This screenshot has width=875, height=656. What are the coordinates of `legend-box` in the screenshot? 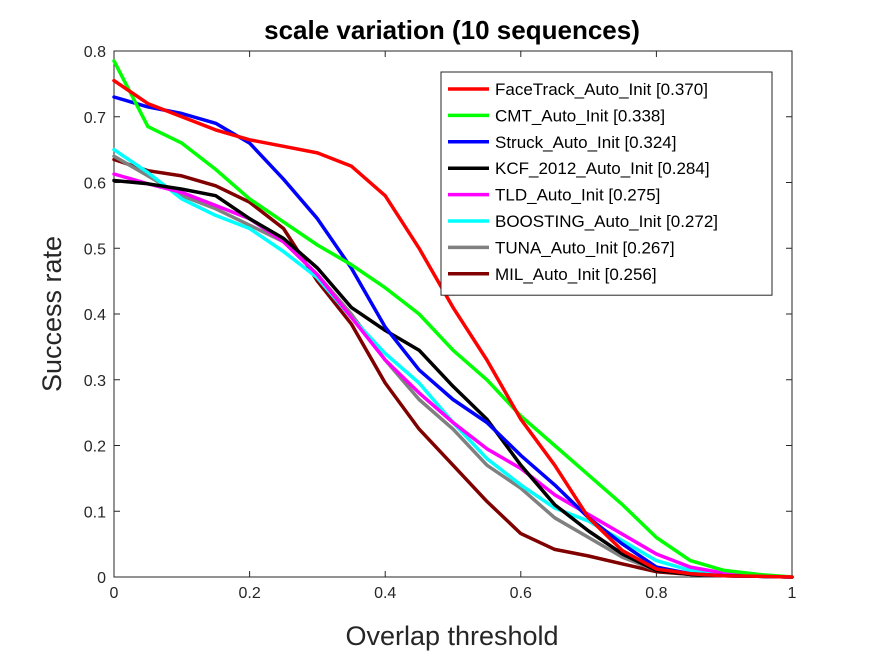 It's located at (606, 183).